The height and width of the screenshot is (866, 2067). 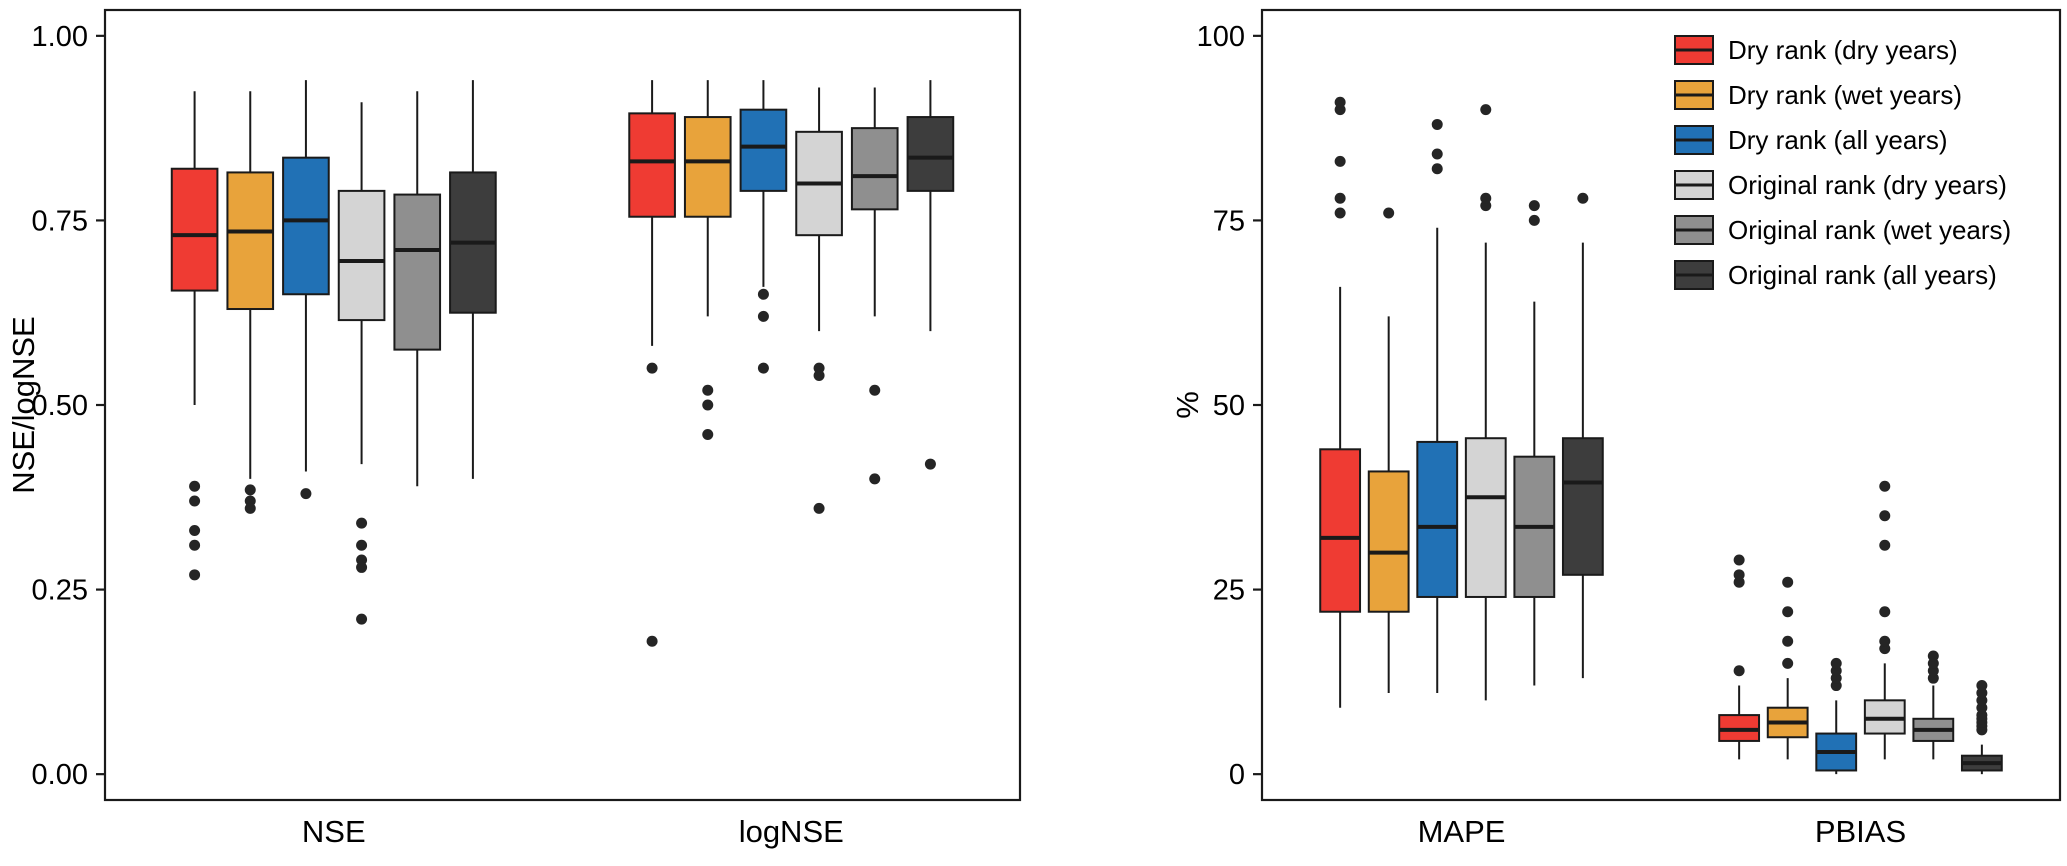 What do you see at coordinates (1860, 831) in the screenshot?
I see `x-category-label: PBIAS` at bounding box center [1860, 831].